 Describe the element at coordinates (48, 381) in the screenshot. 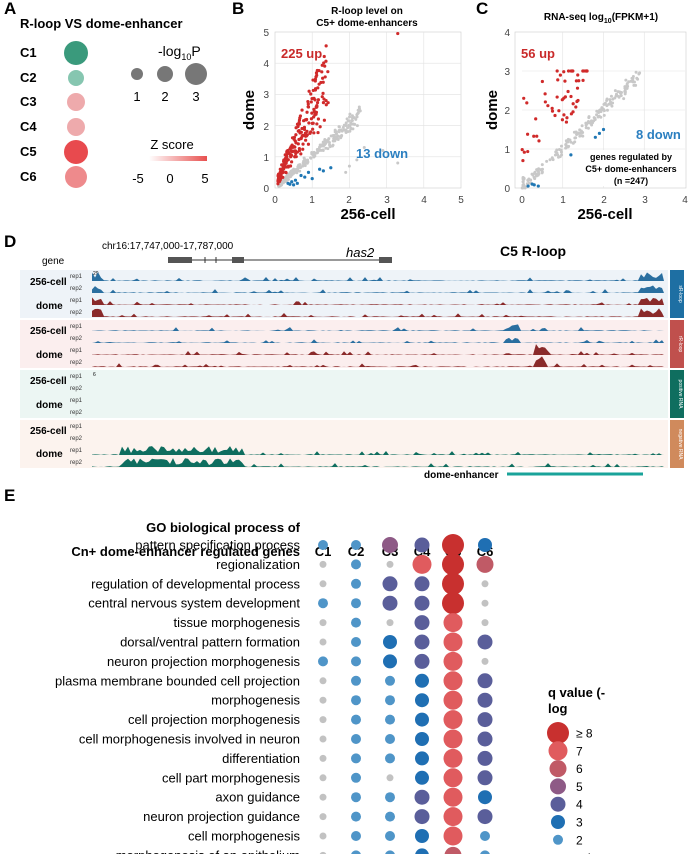

I see `stage-label-256-g3: 256-cell` at that location.